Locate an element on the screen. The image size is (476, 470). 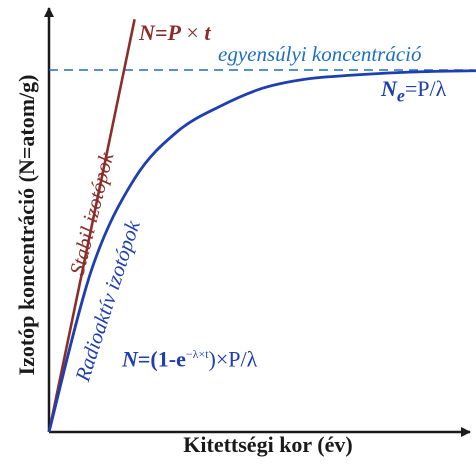
radio-formula-exponent: −λ×t is located at coordinates (197, 354).